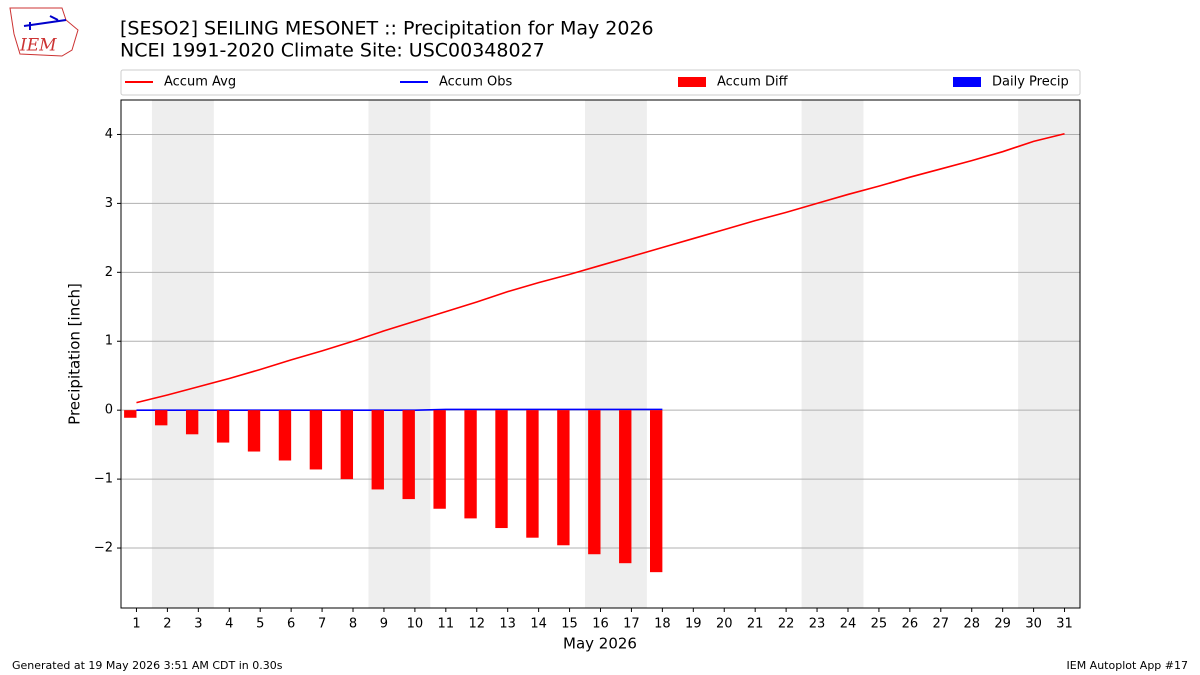 Image resolution: width=1200 pixels, height=675 pixels. Describe the element at coordinates (753, 82) in the screenshot. I see `legend-label: Accum Diff` at that location.